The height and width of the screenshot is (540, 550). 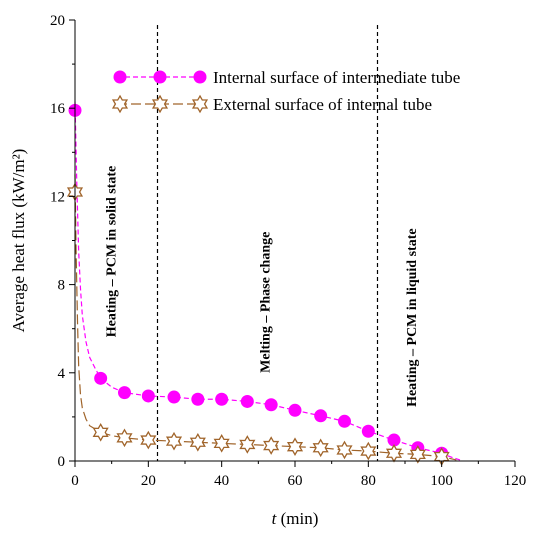 I want to click on x-tick-label: 60, so click(x=295, y=481).